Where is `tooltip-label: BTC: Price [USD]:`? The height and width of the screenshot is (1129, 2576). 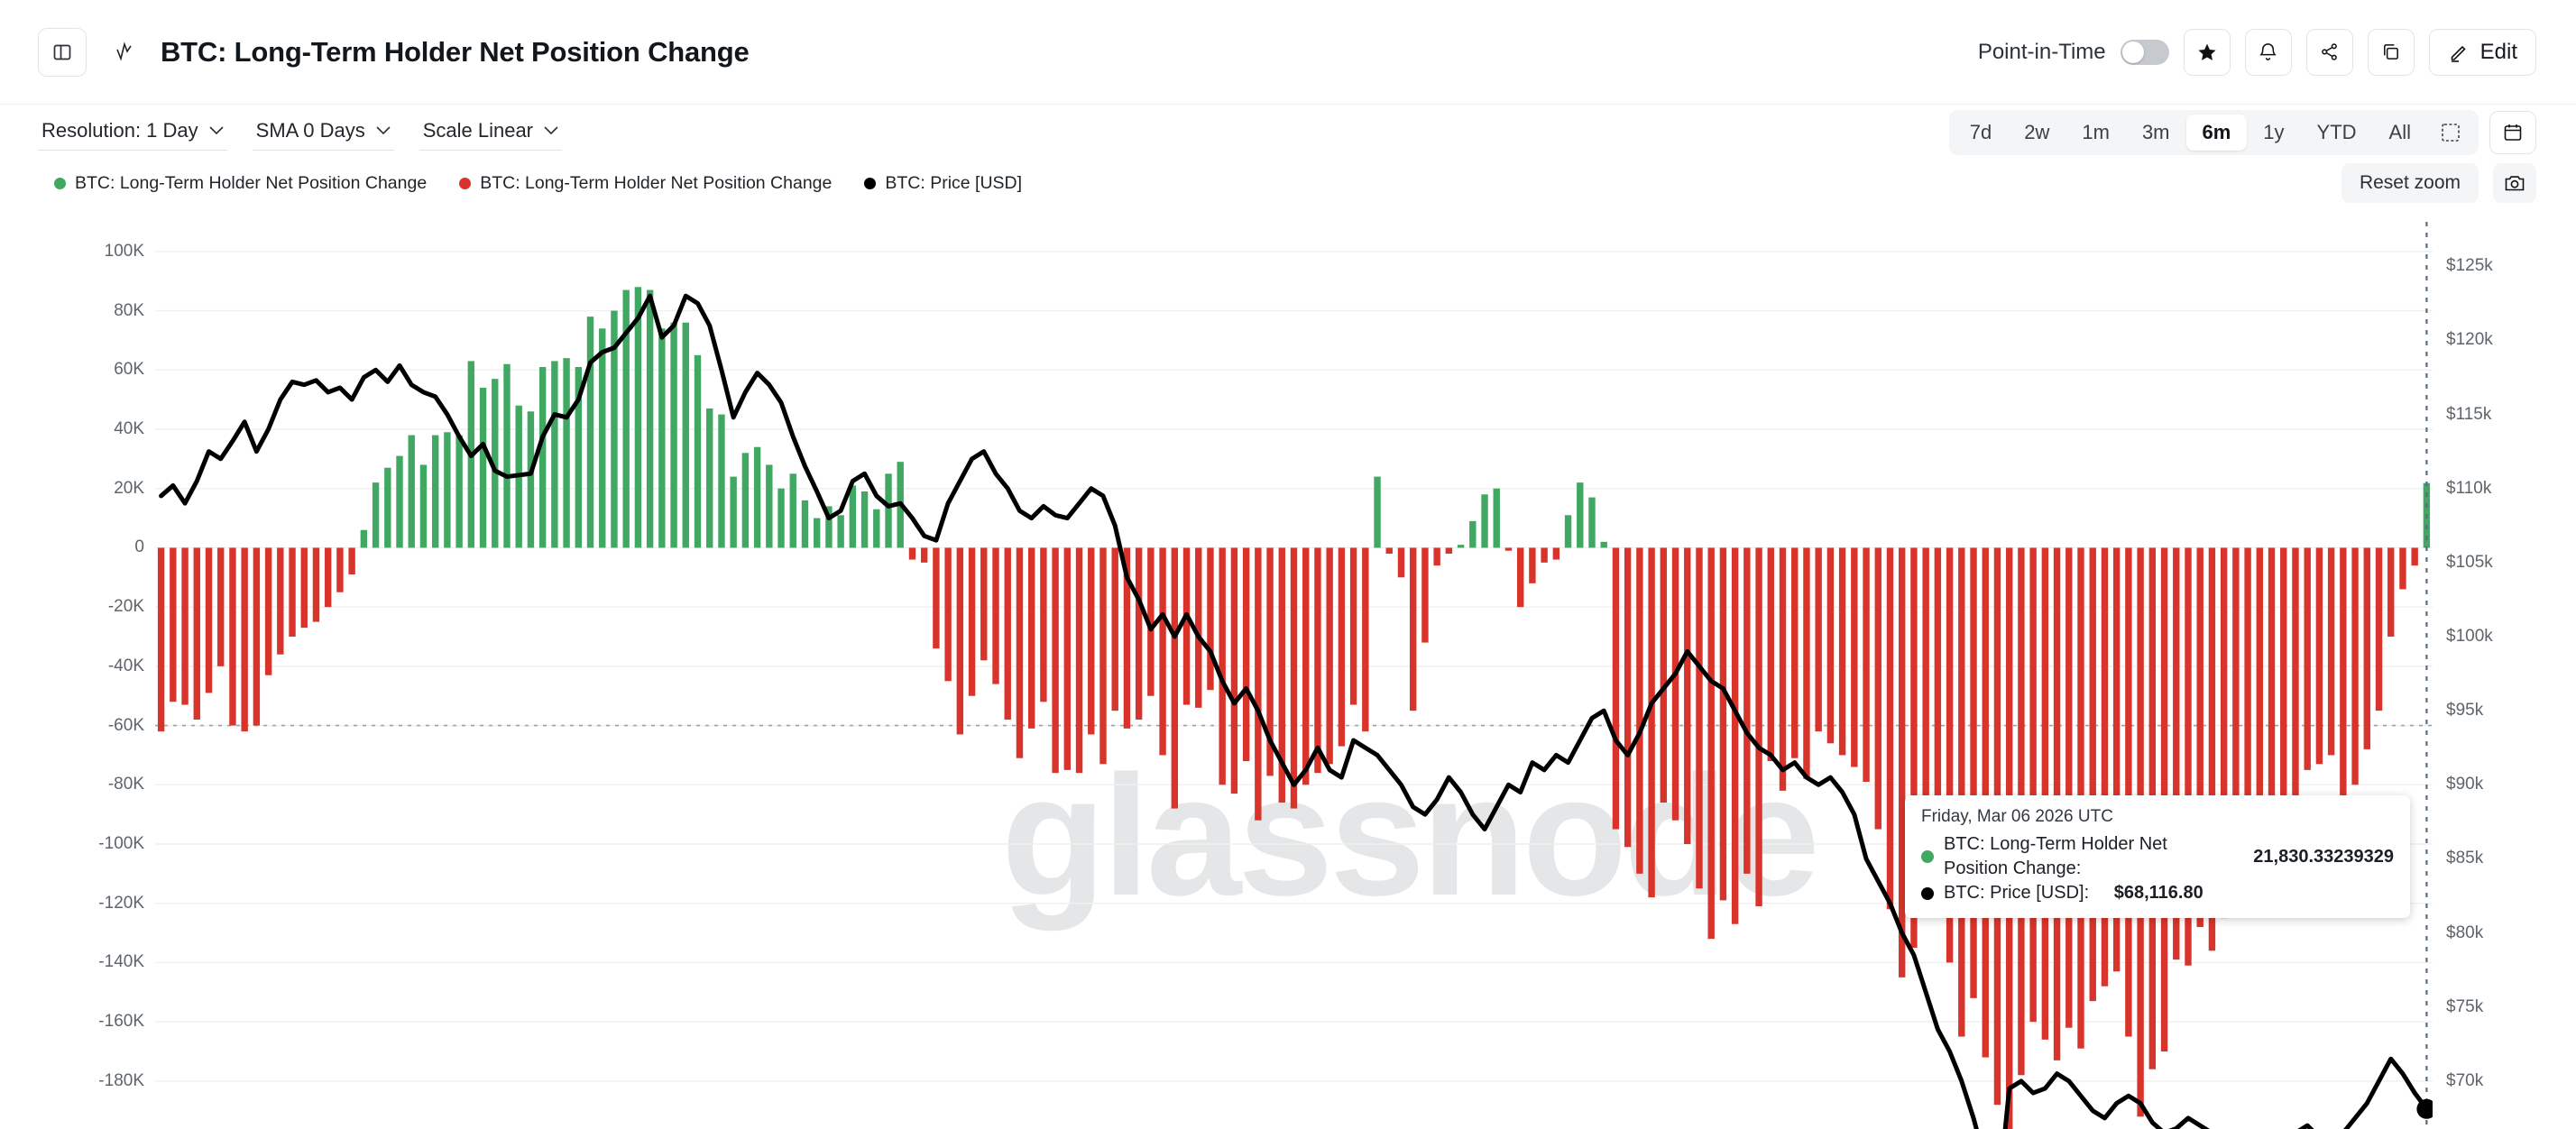
tooltip-label: BTC: Price [USD]: is located at coordinates (2017, 893).